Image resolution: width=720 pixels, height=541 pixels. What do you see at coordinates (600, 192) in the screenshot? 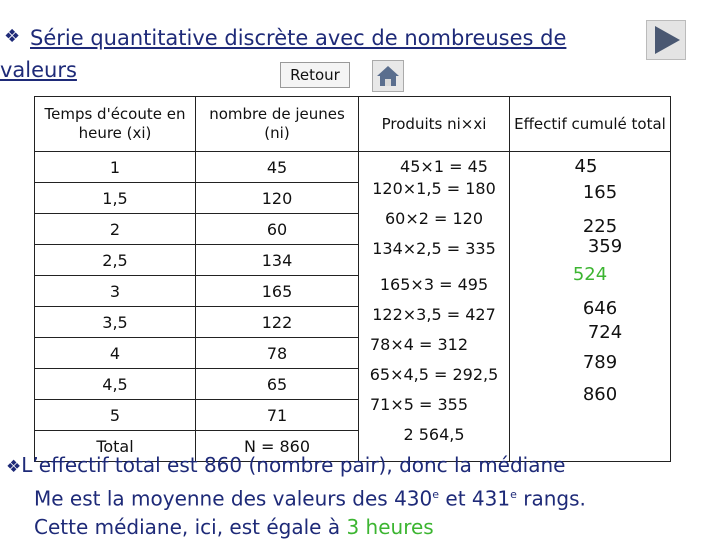
I see `cumulative-value: 165` at bounding box center [600, 192].